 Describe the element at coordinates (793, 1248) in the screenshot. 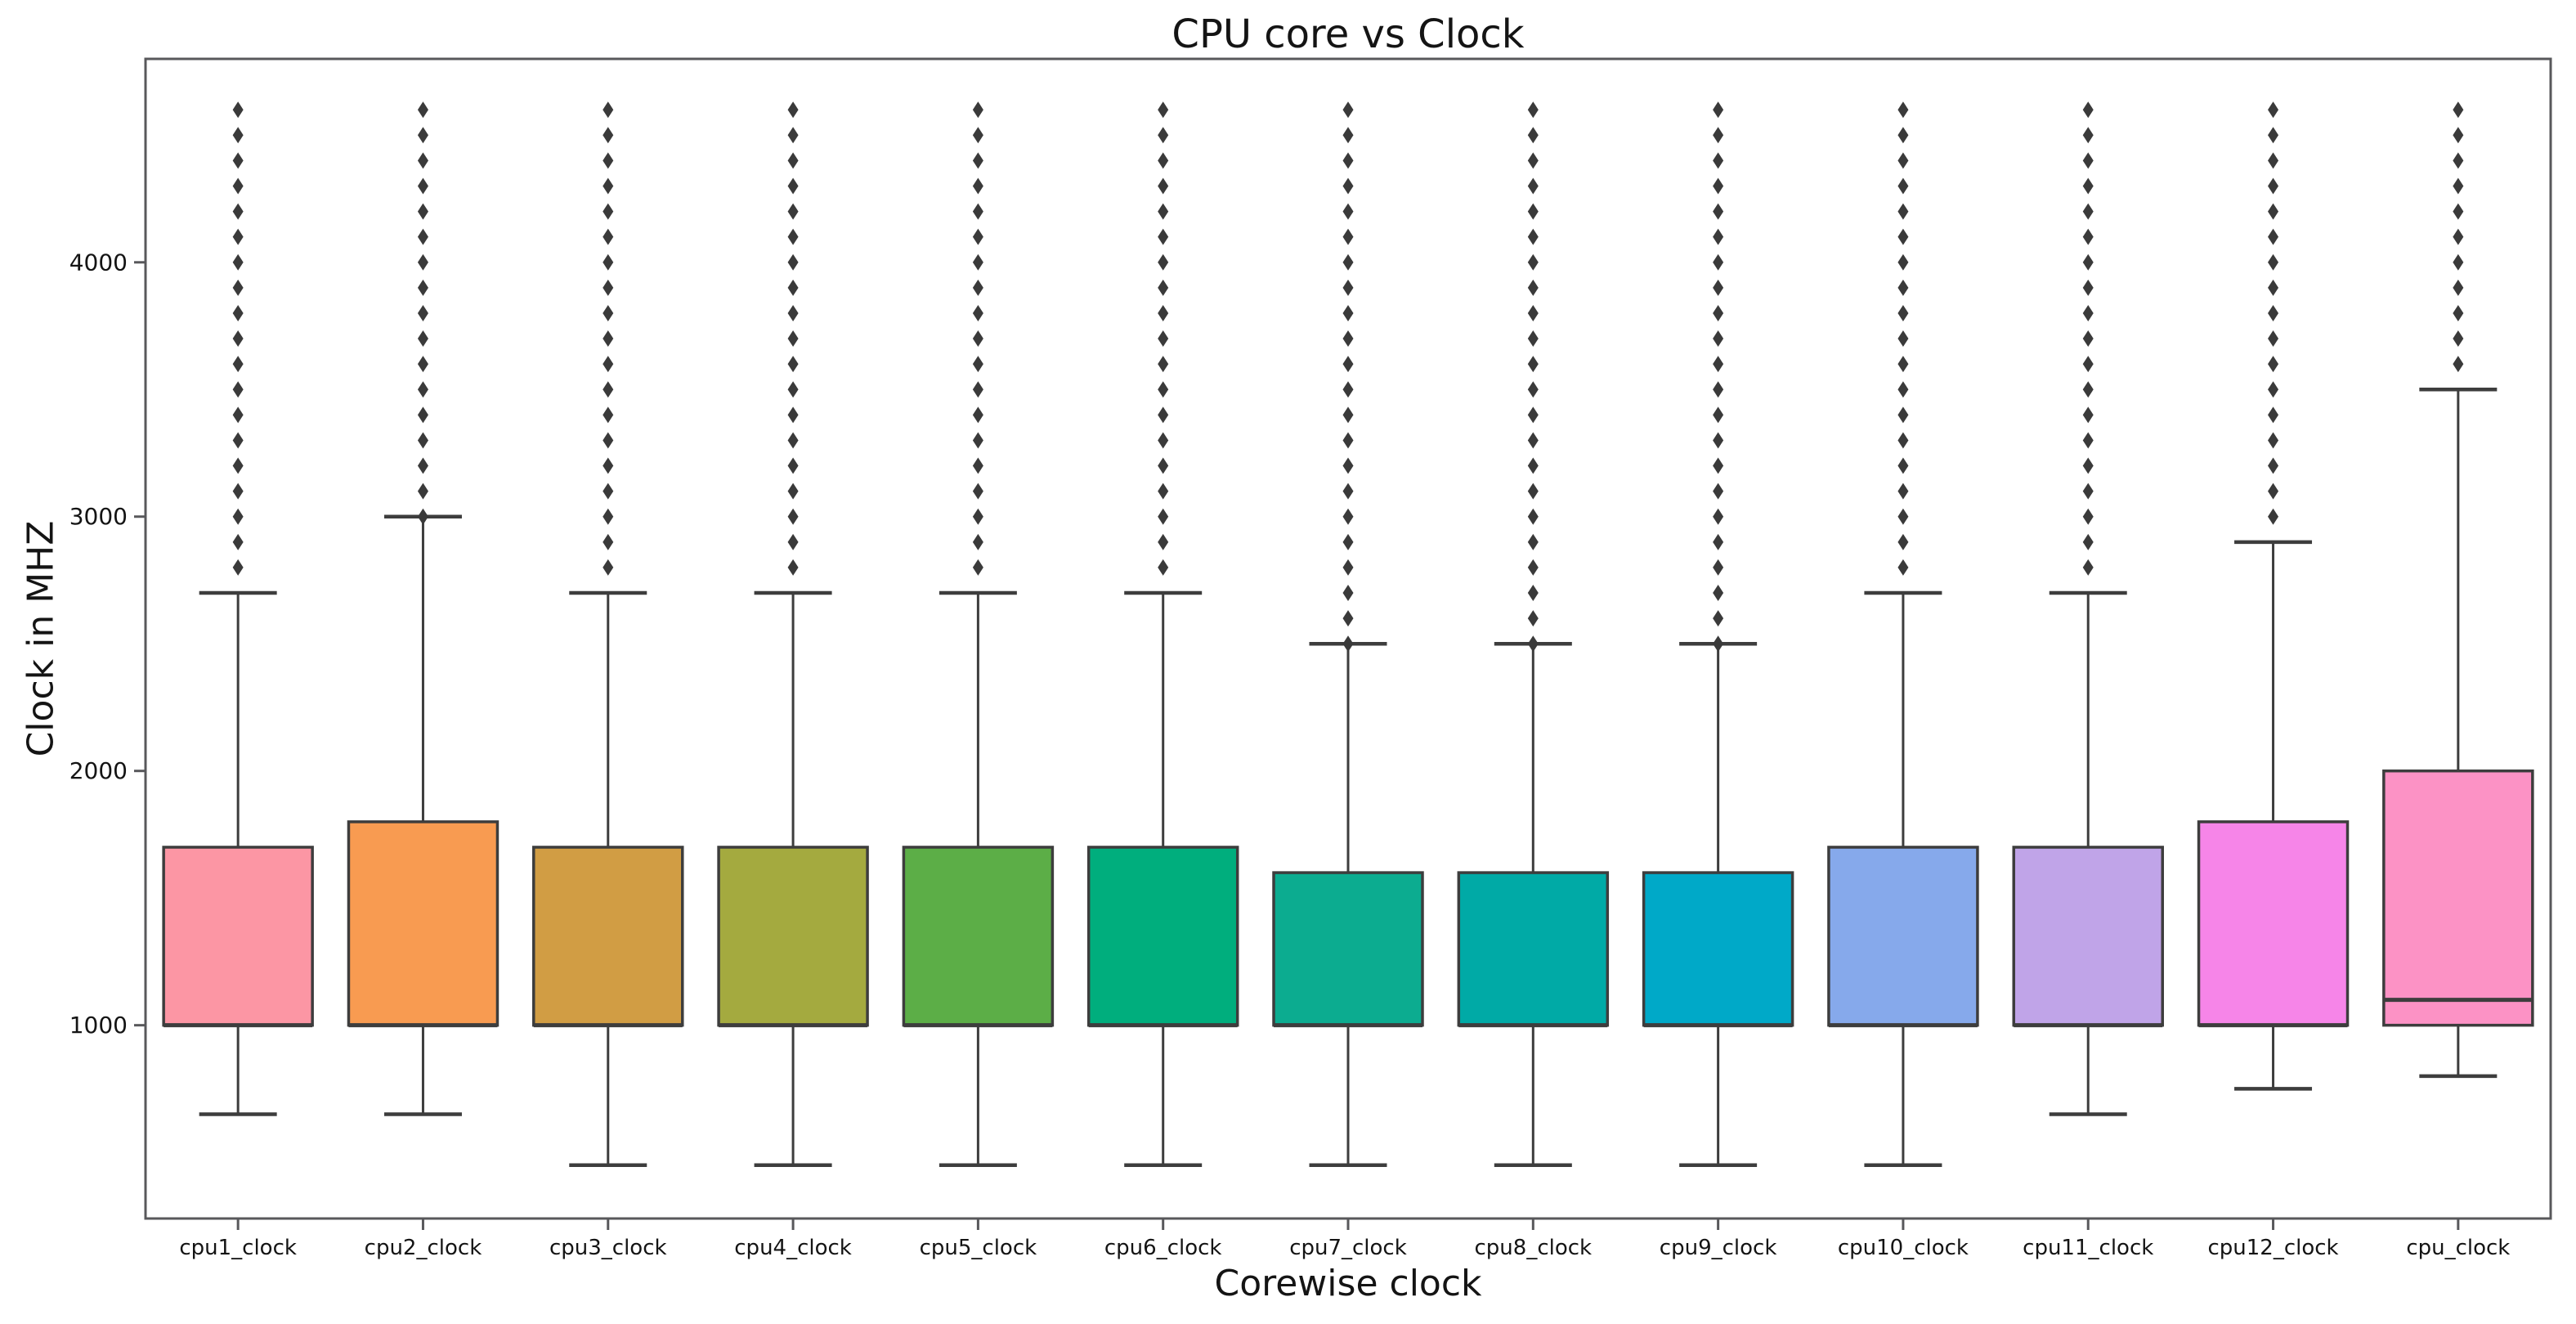

I see `x-tick-label: cpu4_clock` at that location.